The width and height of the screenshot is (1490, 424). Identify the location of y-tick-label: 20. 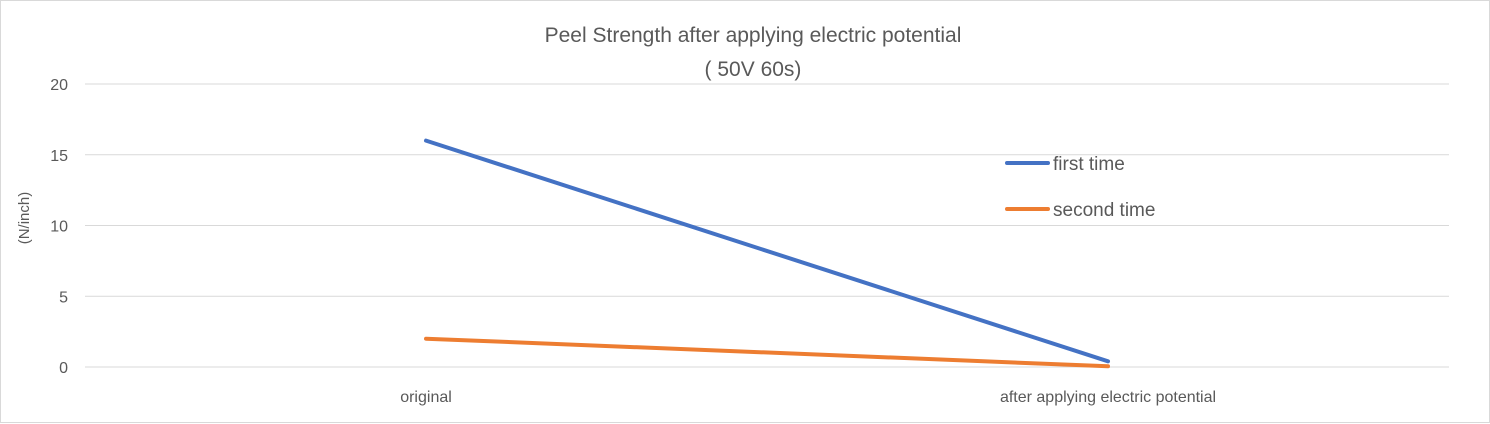
(59, 85).